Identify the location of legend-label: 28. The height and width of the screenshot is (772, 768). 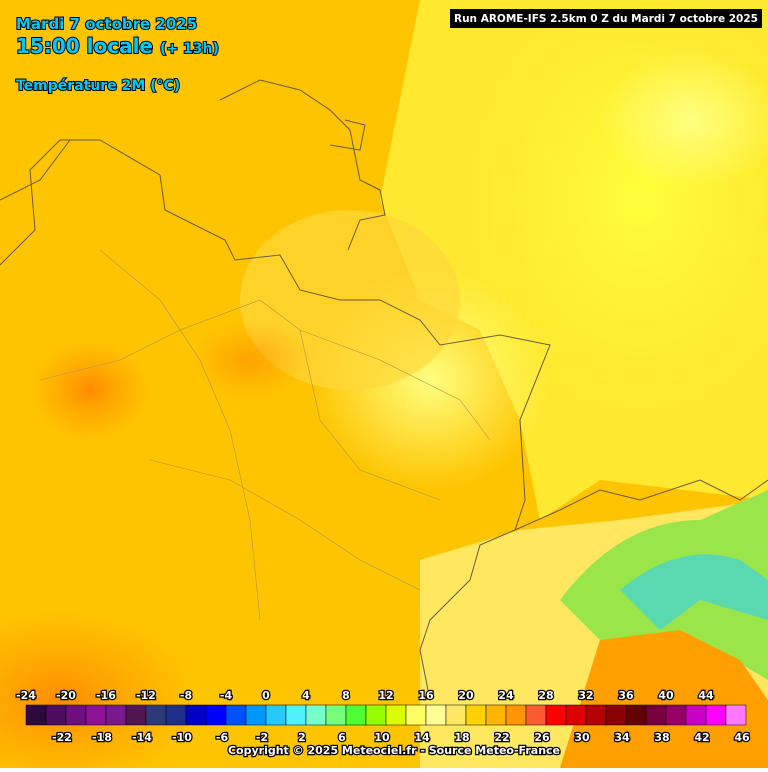
(545, 695).